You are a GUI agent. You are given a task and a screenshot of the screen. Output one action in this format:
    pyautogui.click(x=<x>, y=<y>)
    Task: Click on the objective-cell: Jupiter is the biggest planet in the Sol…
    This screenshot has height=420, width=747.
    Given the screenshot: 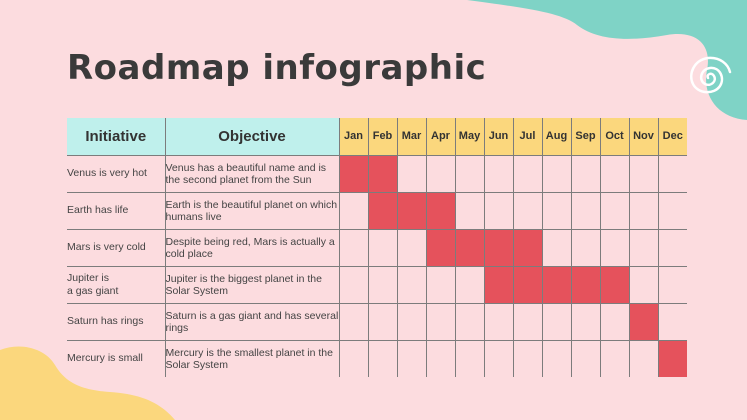 What is the action you would take?
    pyautogui.click(x=251, y=285)
    